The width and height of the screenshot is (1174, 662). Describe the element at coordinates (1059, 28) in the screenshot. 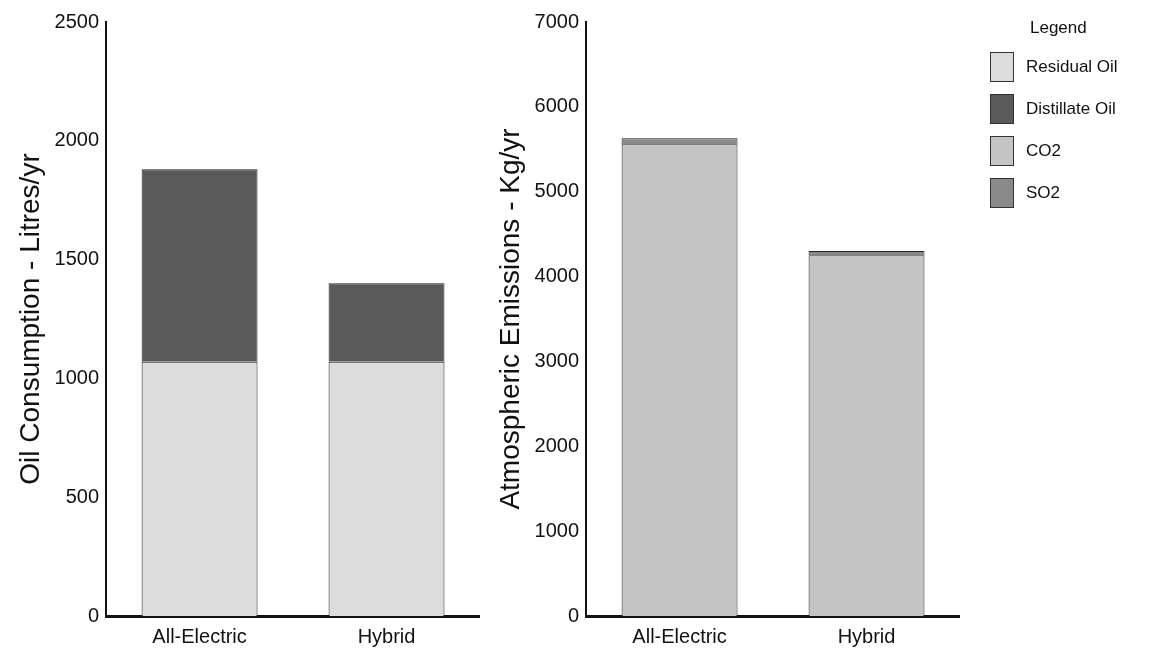

I see `legend-title: Legend` at that location.